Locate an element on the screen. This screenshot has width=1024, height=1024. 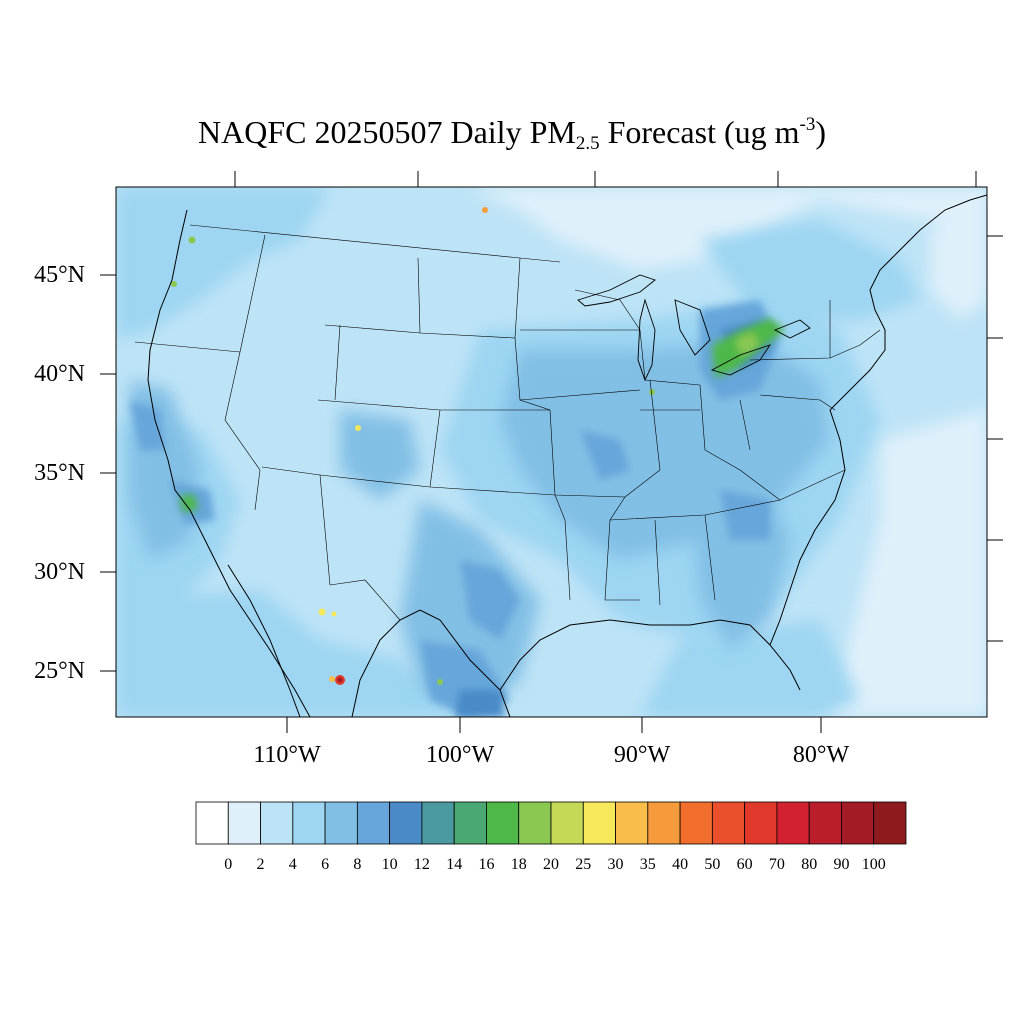
colorbar-tick-label: 0 is located at coordinates (228, 864).